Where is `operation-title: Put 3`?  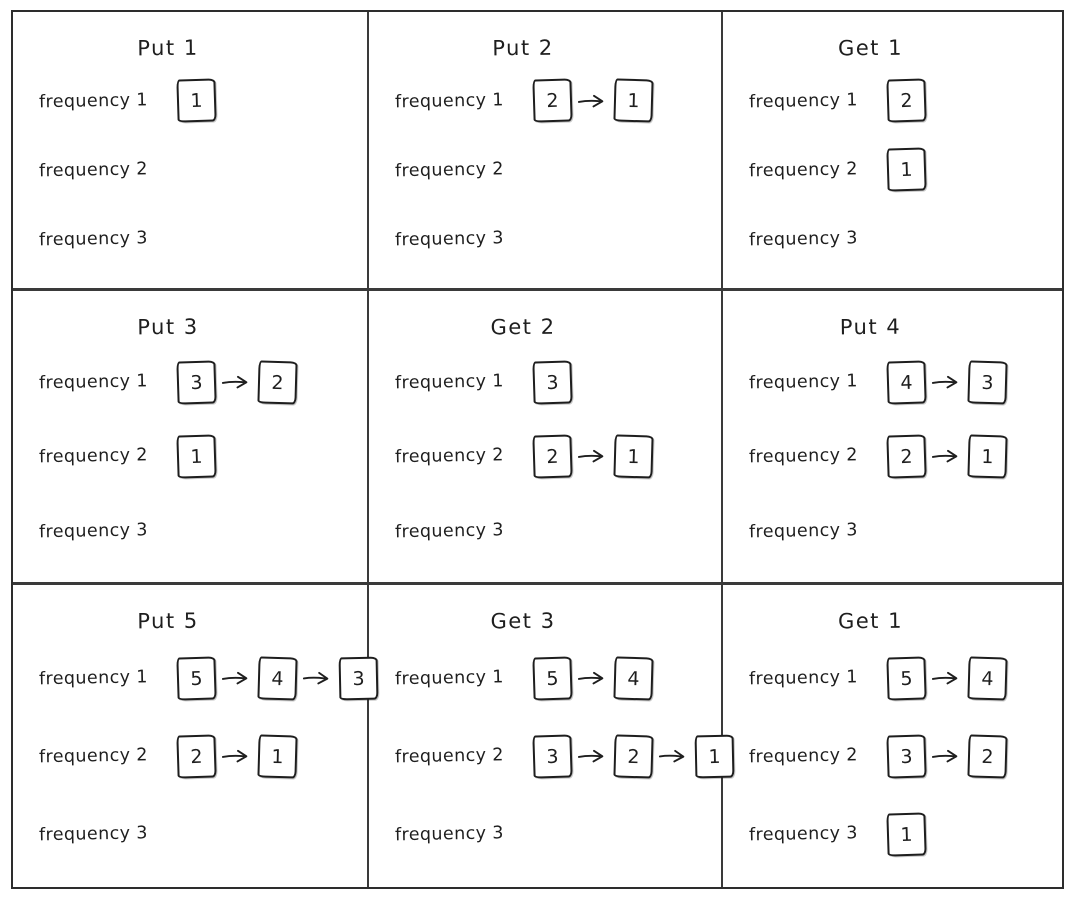 operation-title: Put 3 is located at coordinates (168, 327).